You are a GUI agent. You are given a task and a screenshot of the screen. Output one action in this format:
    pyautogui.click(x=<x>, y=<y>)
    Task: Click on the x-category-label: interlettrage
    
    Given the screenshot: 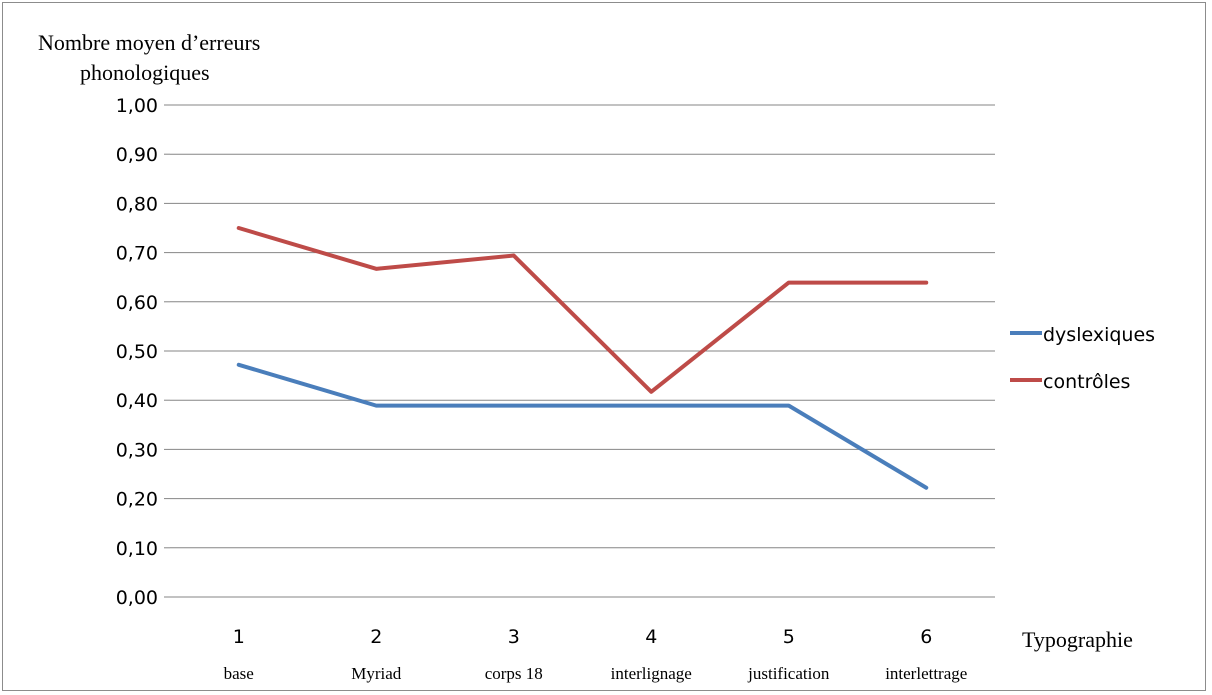 What is the action you would take?
    pyautogui.click(x=926, y=673)
    